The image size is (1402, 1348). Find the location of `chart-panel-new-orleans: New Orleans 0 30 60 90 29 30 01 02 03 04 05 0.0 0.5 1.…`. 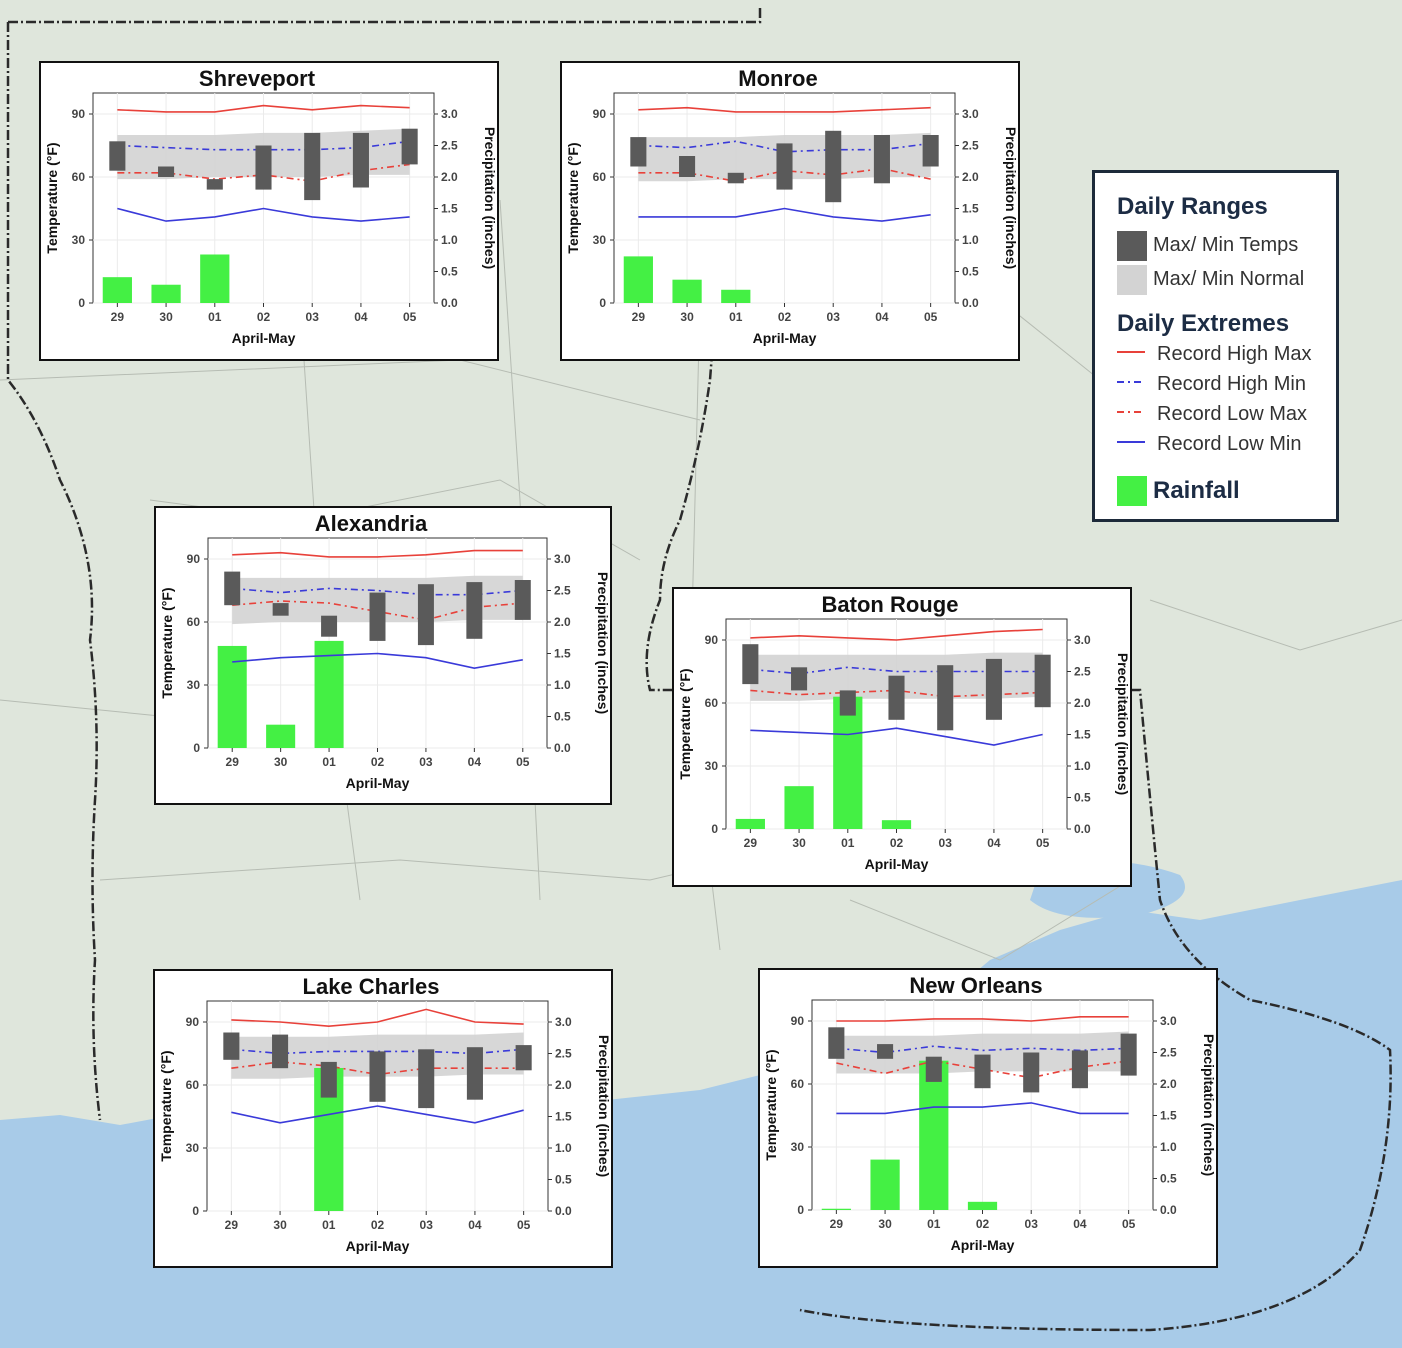

chart-panel-new-orleans: New Orleans 0 30 60 90 29 30 01 02 03 04 05 0.0 0.5 1.… is located at coordinates (988, 1118).